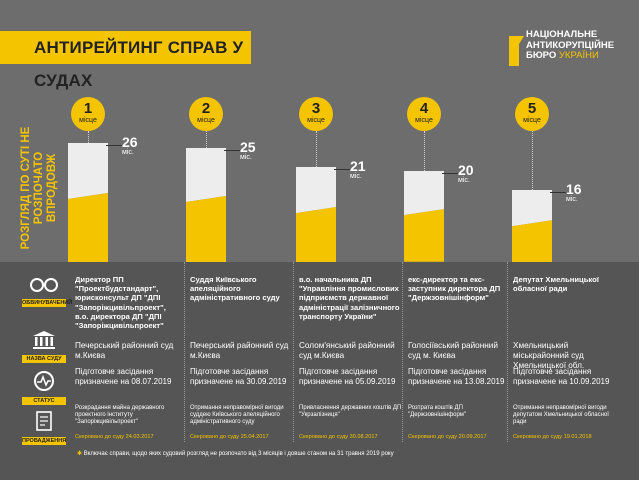  I want to click on value-number: 26, so click(130, 142).